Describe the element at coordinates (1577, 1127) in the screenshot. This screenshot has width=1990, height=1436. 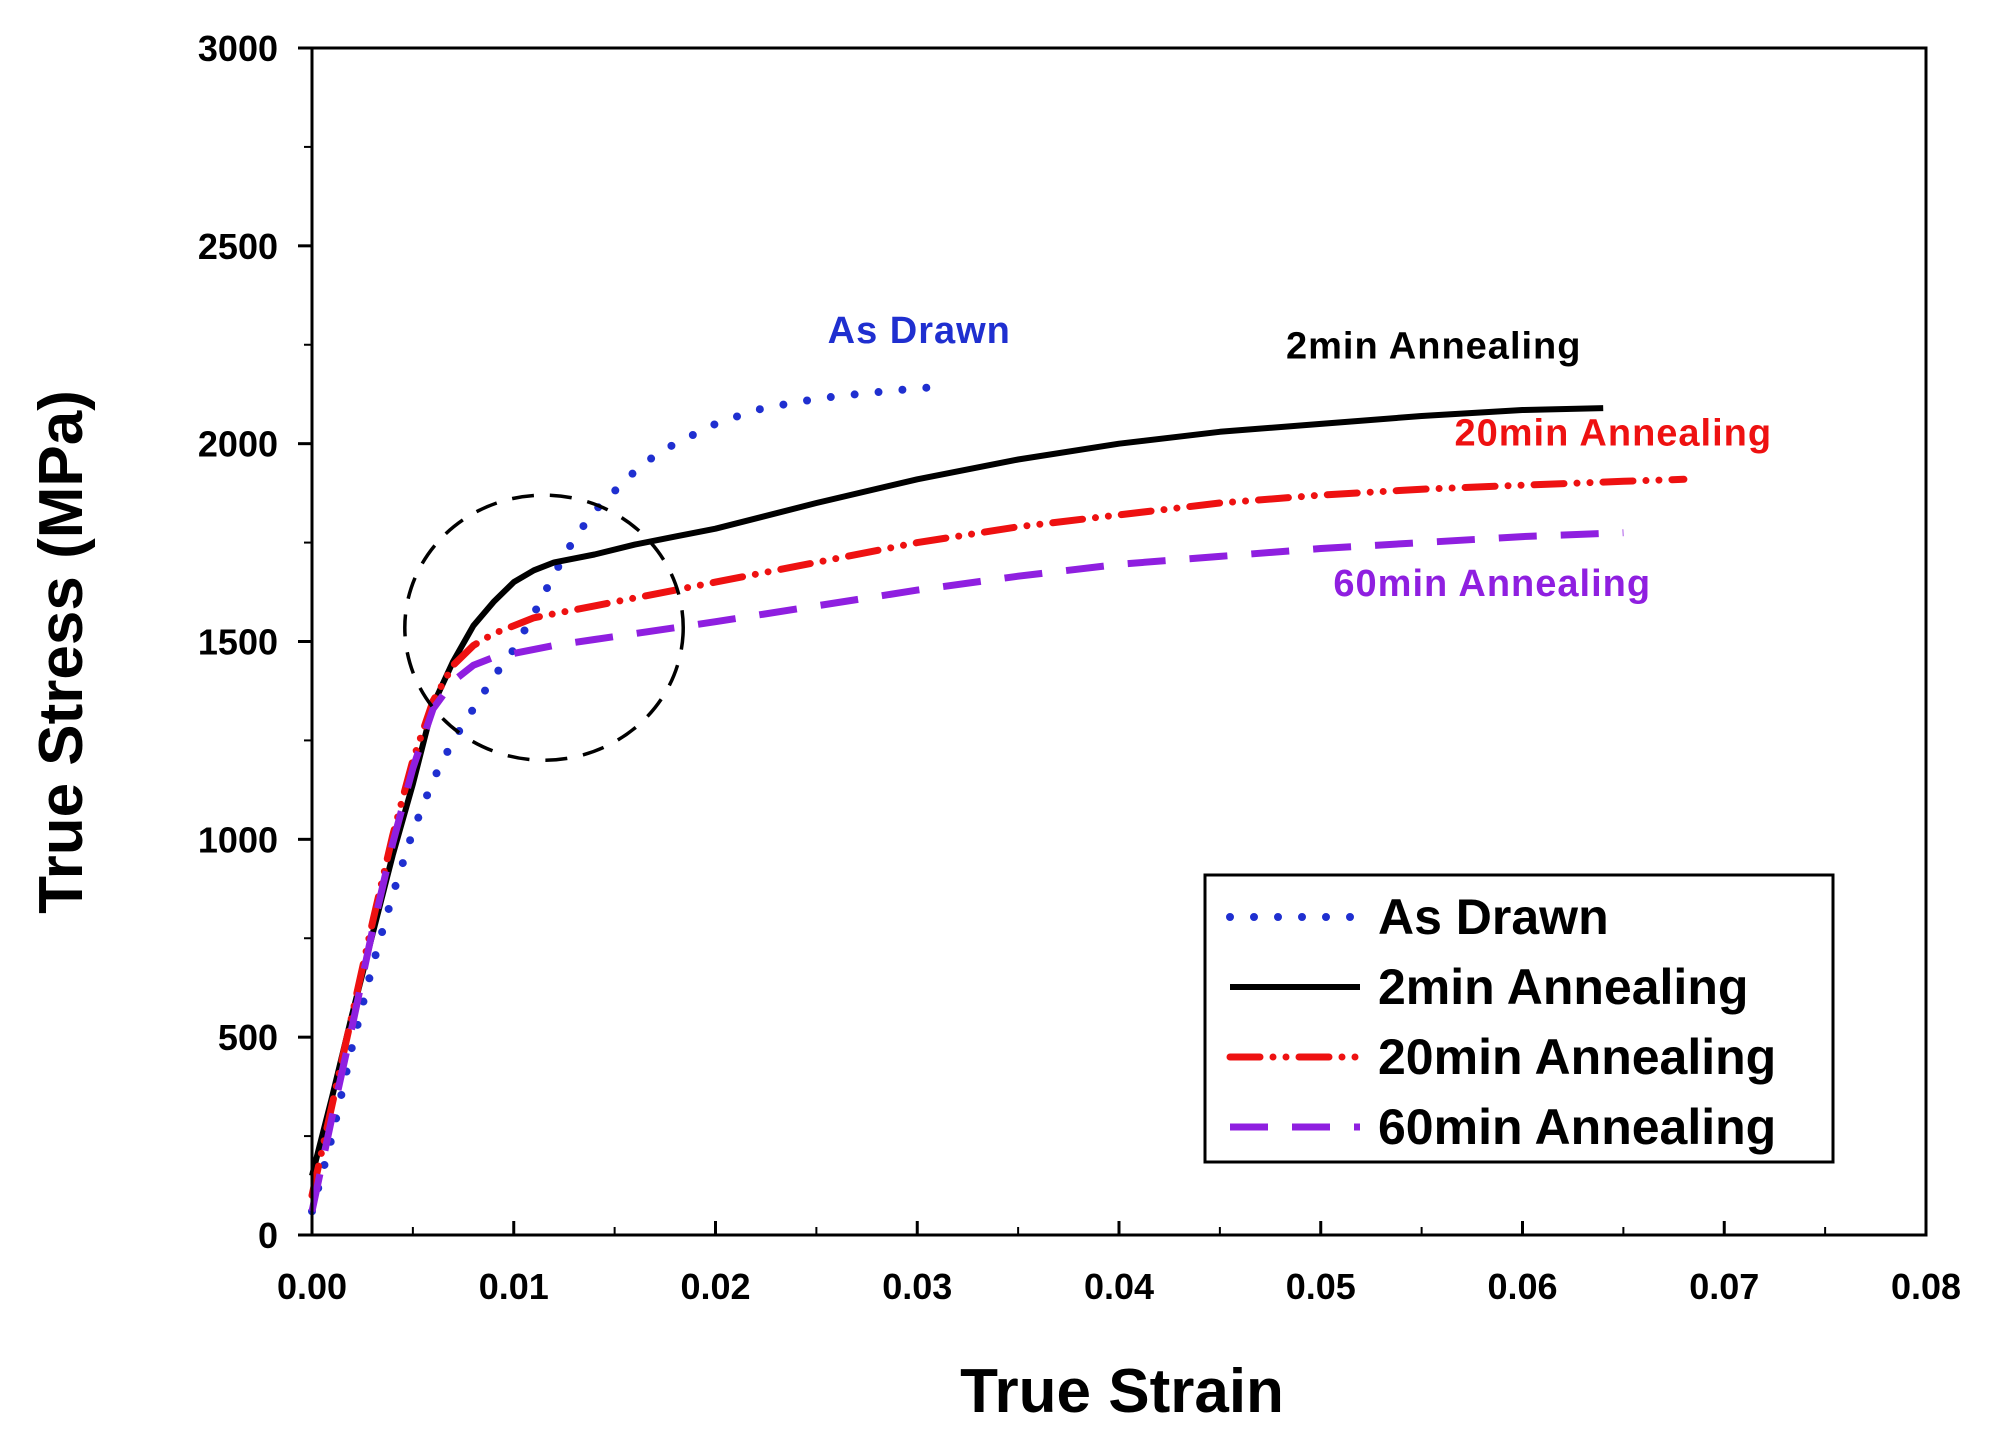
I see `legend-label: 60min Annealing` at that location.